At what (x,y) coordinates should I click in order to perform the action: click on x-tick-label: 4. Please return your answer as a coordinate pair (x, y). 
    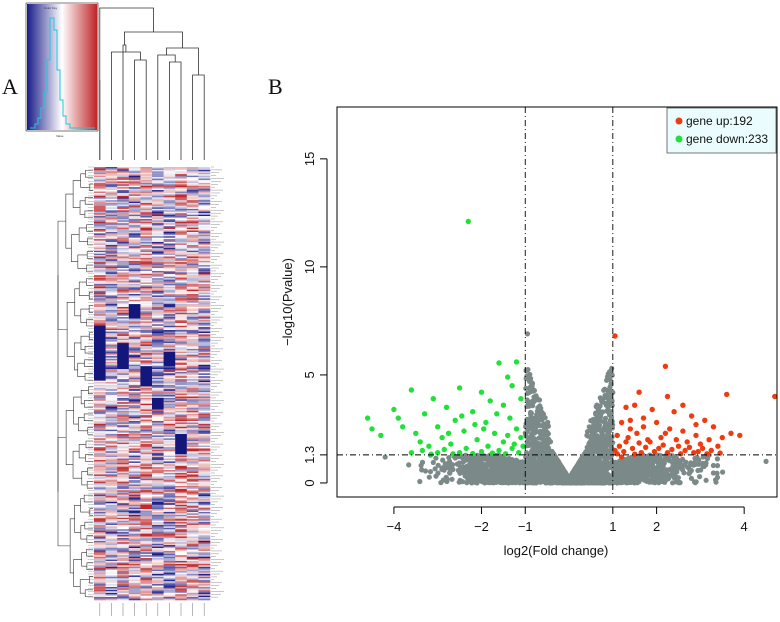
    Looking at the image, I should click on (744, 526).